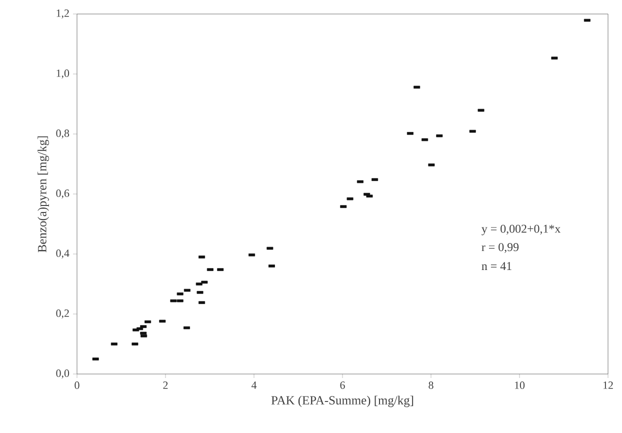 This screenshot has height=433, width=622. What do you see at coordinates (63, 254) in the screenshot?
I see `y-tick-label: 0,4` at bounding box center [63, 254].